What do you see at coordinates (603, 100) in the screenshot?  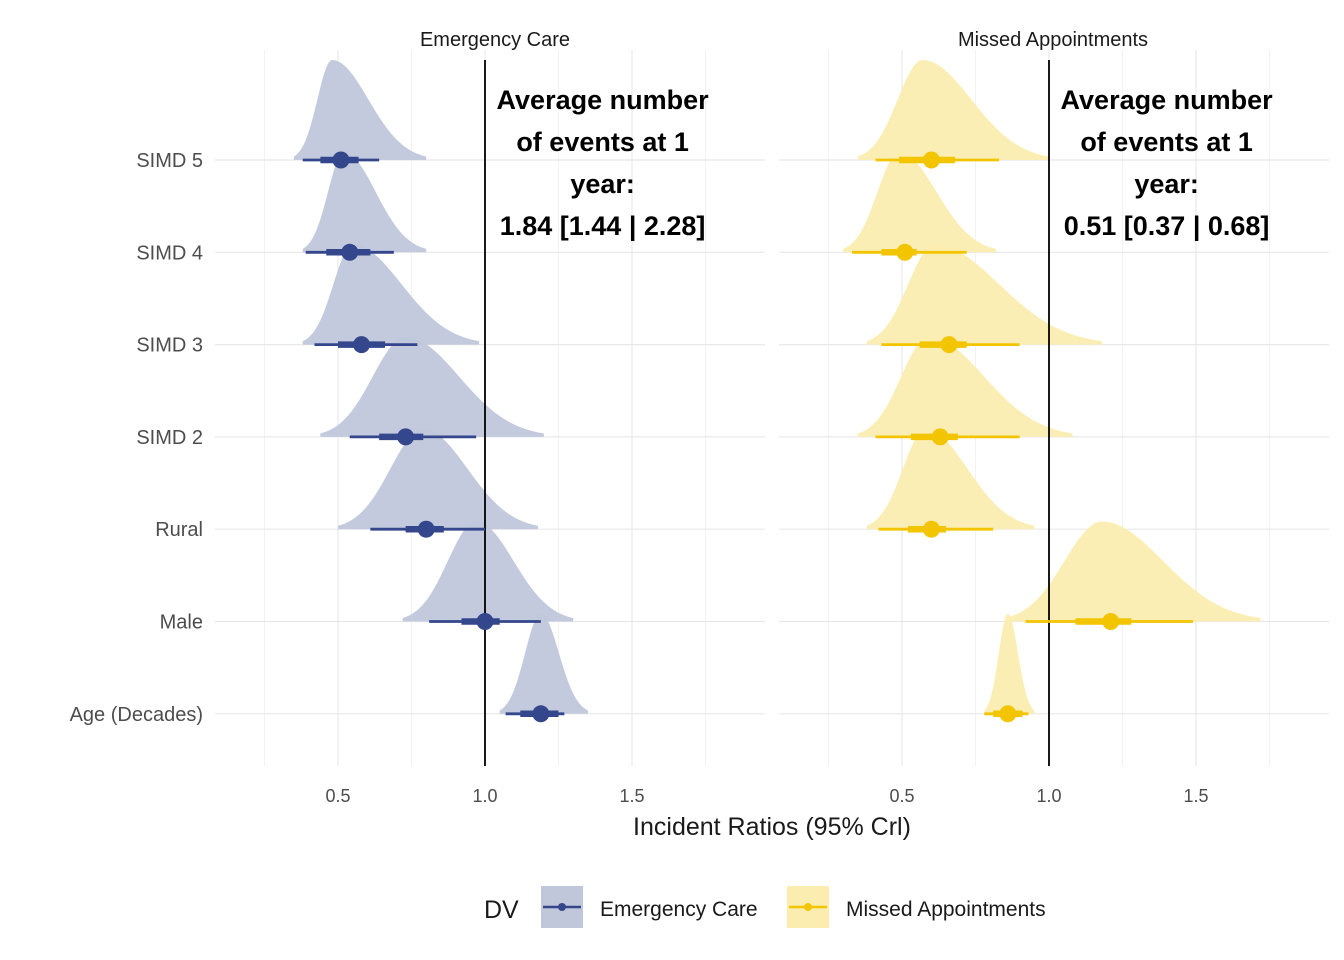 I see `annotation-line-emergency-care: Average number` at bounding box center [603, 100].